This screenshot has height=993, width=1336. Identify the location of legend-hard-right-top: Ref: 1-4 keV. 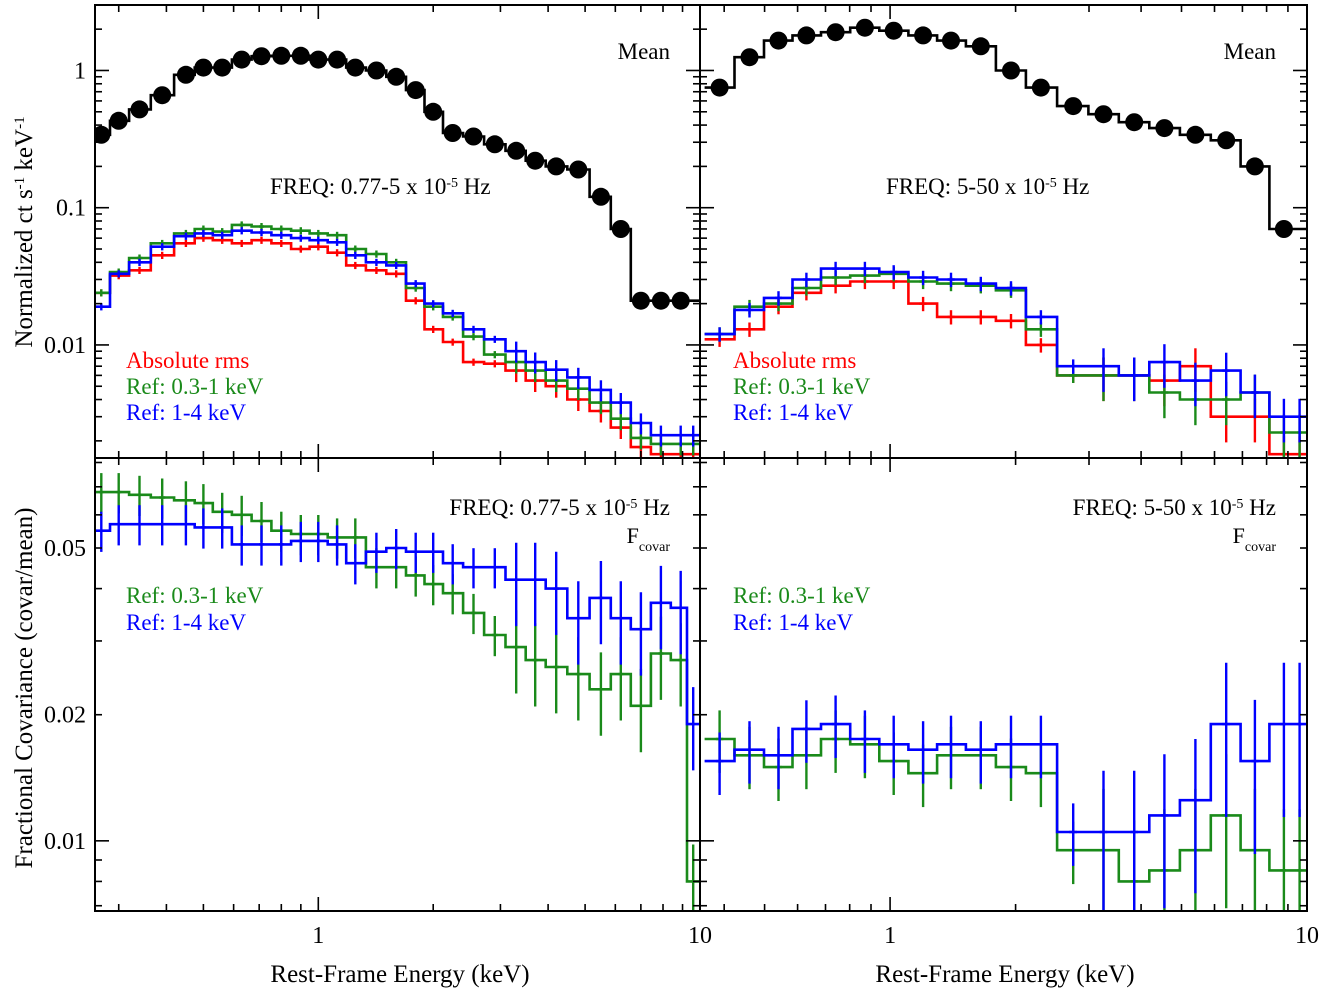
(793, 412).